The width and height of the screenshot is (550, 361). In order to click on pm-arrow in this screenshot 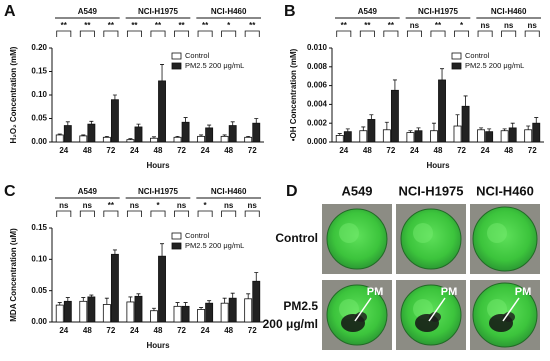, I will do `click(437, 309)`.